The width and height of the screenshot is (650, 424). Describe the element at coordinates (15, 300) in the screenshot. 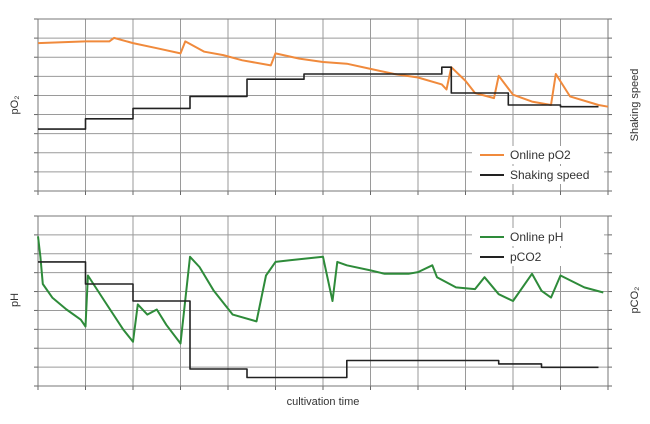

I see `bottom-y-axis-label-left: pH` at that location.